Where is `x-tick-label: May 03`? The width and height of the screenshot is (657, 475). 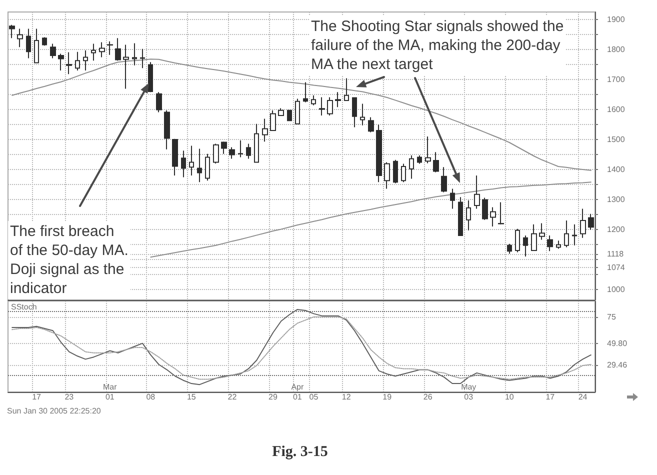 x-tick-label: May 03 is located at coordinates (468, 392).